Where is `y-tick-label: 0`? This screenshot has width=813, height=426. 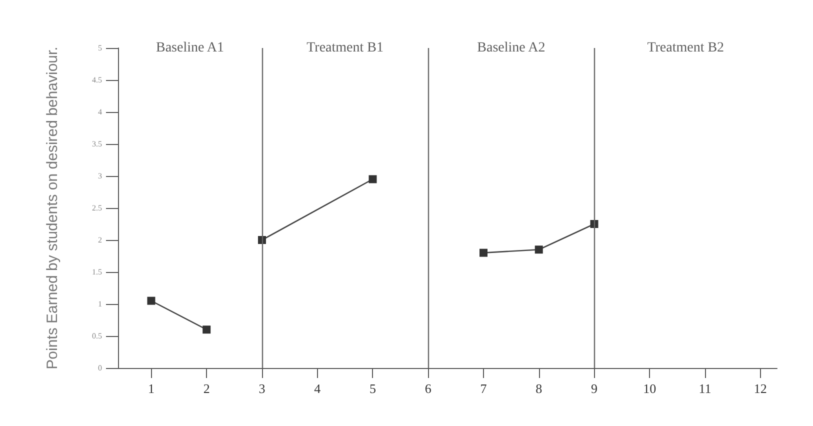
y-tick-label: 0 is located at coordinates (100, 368).